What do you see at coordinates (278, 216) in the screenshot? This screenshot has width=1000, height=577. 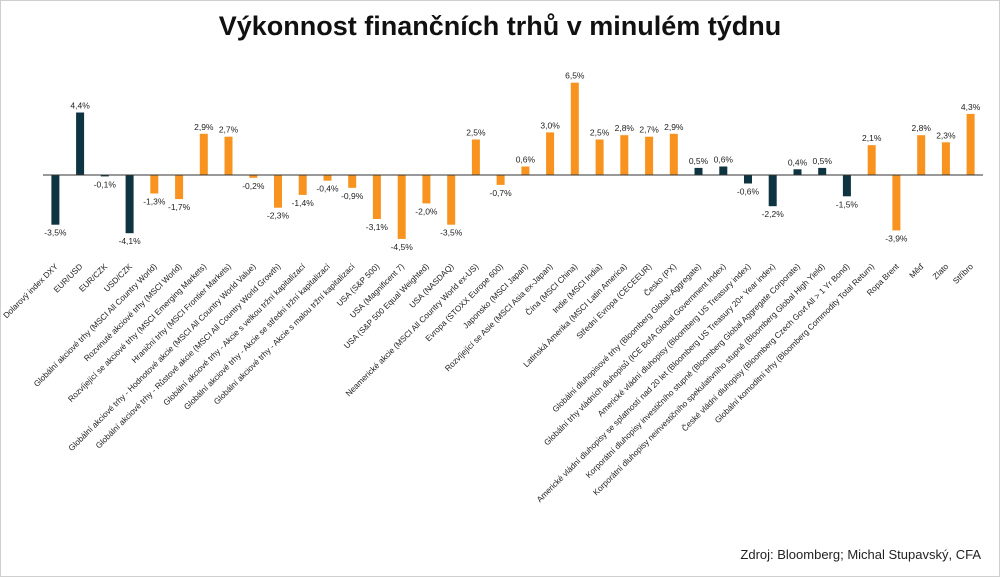 I see `value-label: -2,3%` at bounding box center [278, 216].